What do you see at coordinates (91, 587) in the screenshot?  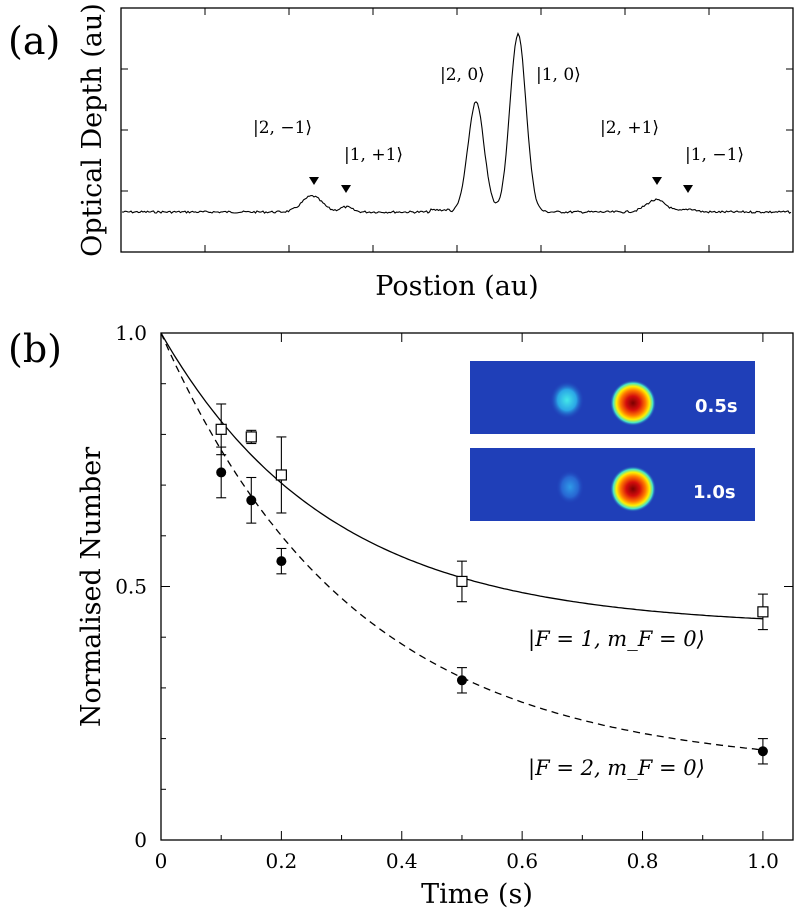 I see `panel-b-ylabel: Normalised Number` at bounding box center [91, 587].